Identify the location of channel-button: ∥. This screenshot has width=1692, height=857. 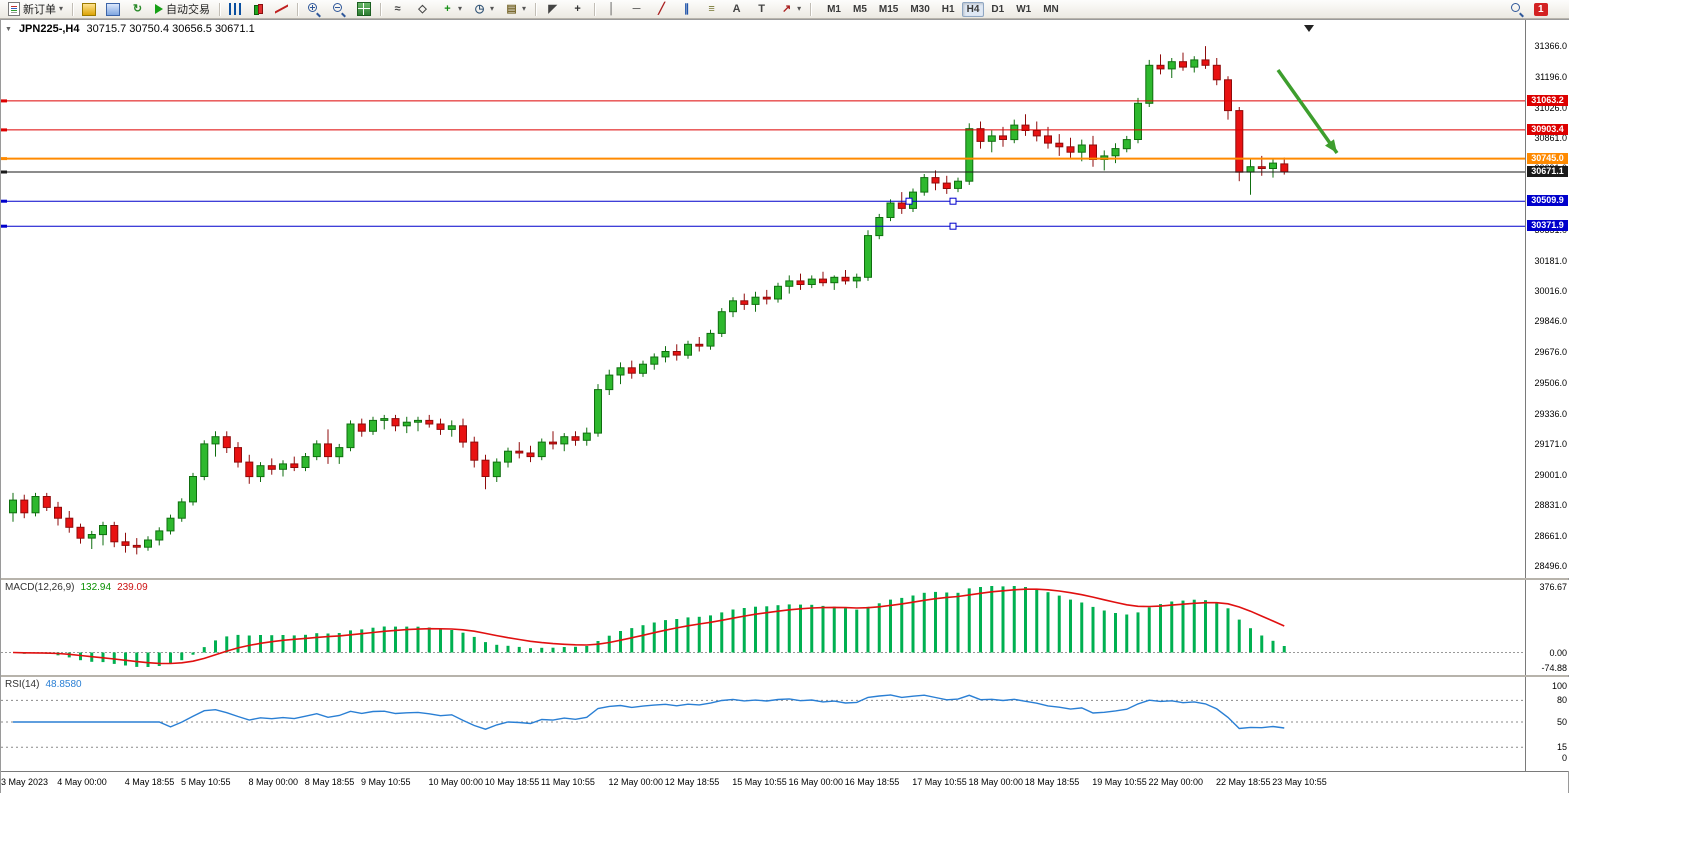
(686, 9).